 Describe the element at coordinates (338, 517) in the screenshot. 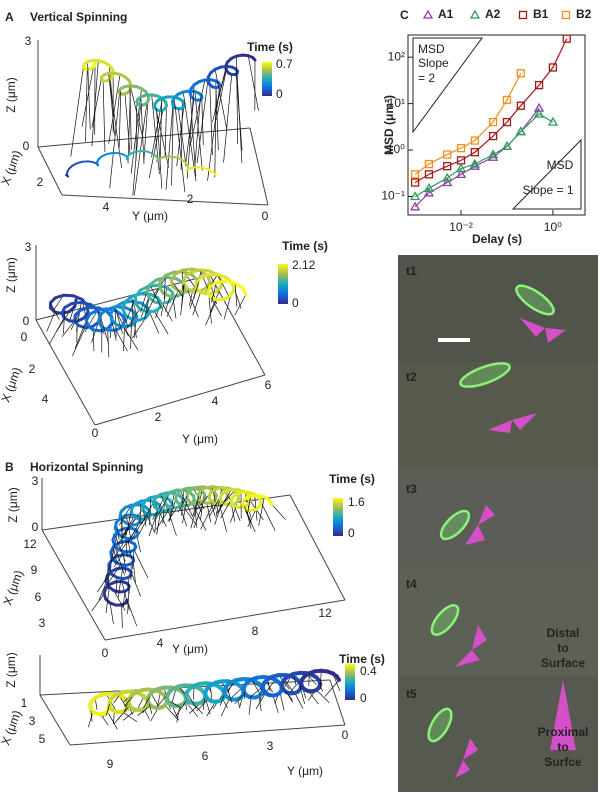

I see `colorbar` at that location.